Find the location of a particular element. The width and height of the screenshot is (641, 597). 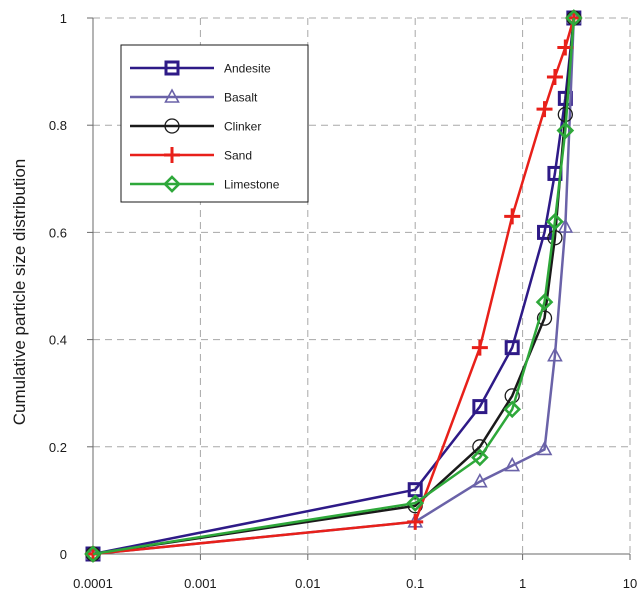

legend-marker-limestone is located at coordinates (172, 184).